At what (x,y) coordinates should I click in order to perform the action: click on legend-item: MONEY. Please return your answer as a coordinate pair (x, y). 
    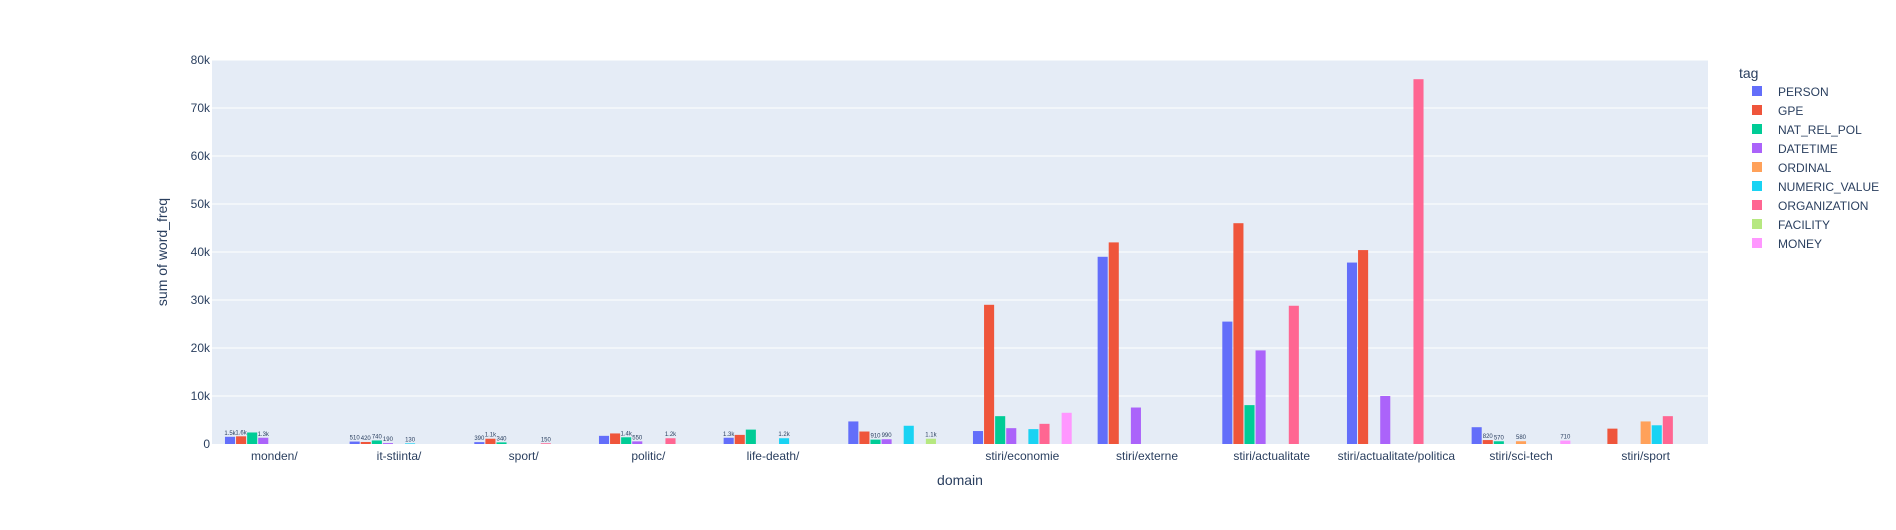
    Looking at the image, I should click on (1787, 244).